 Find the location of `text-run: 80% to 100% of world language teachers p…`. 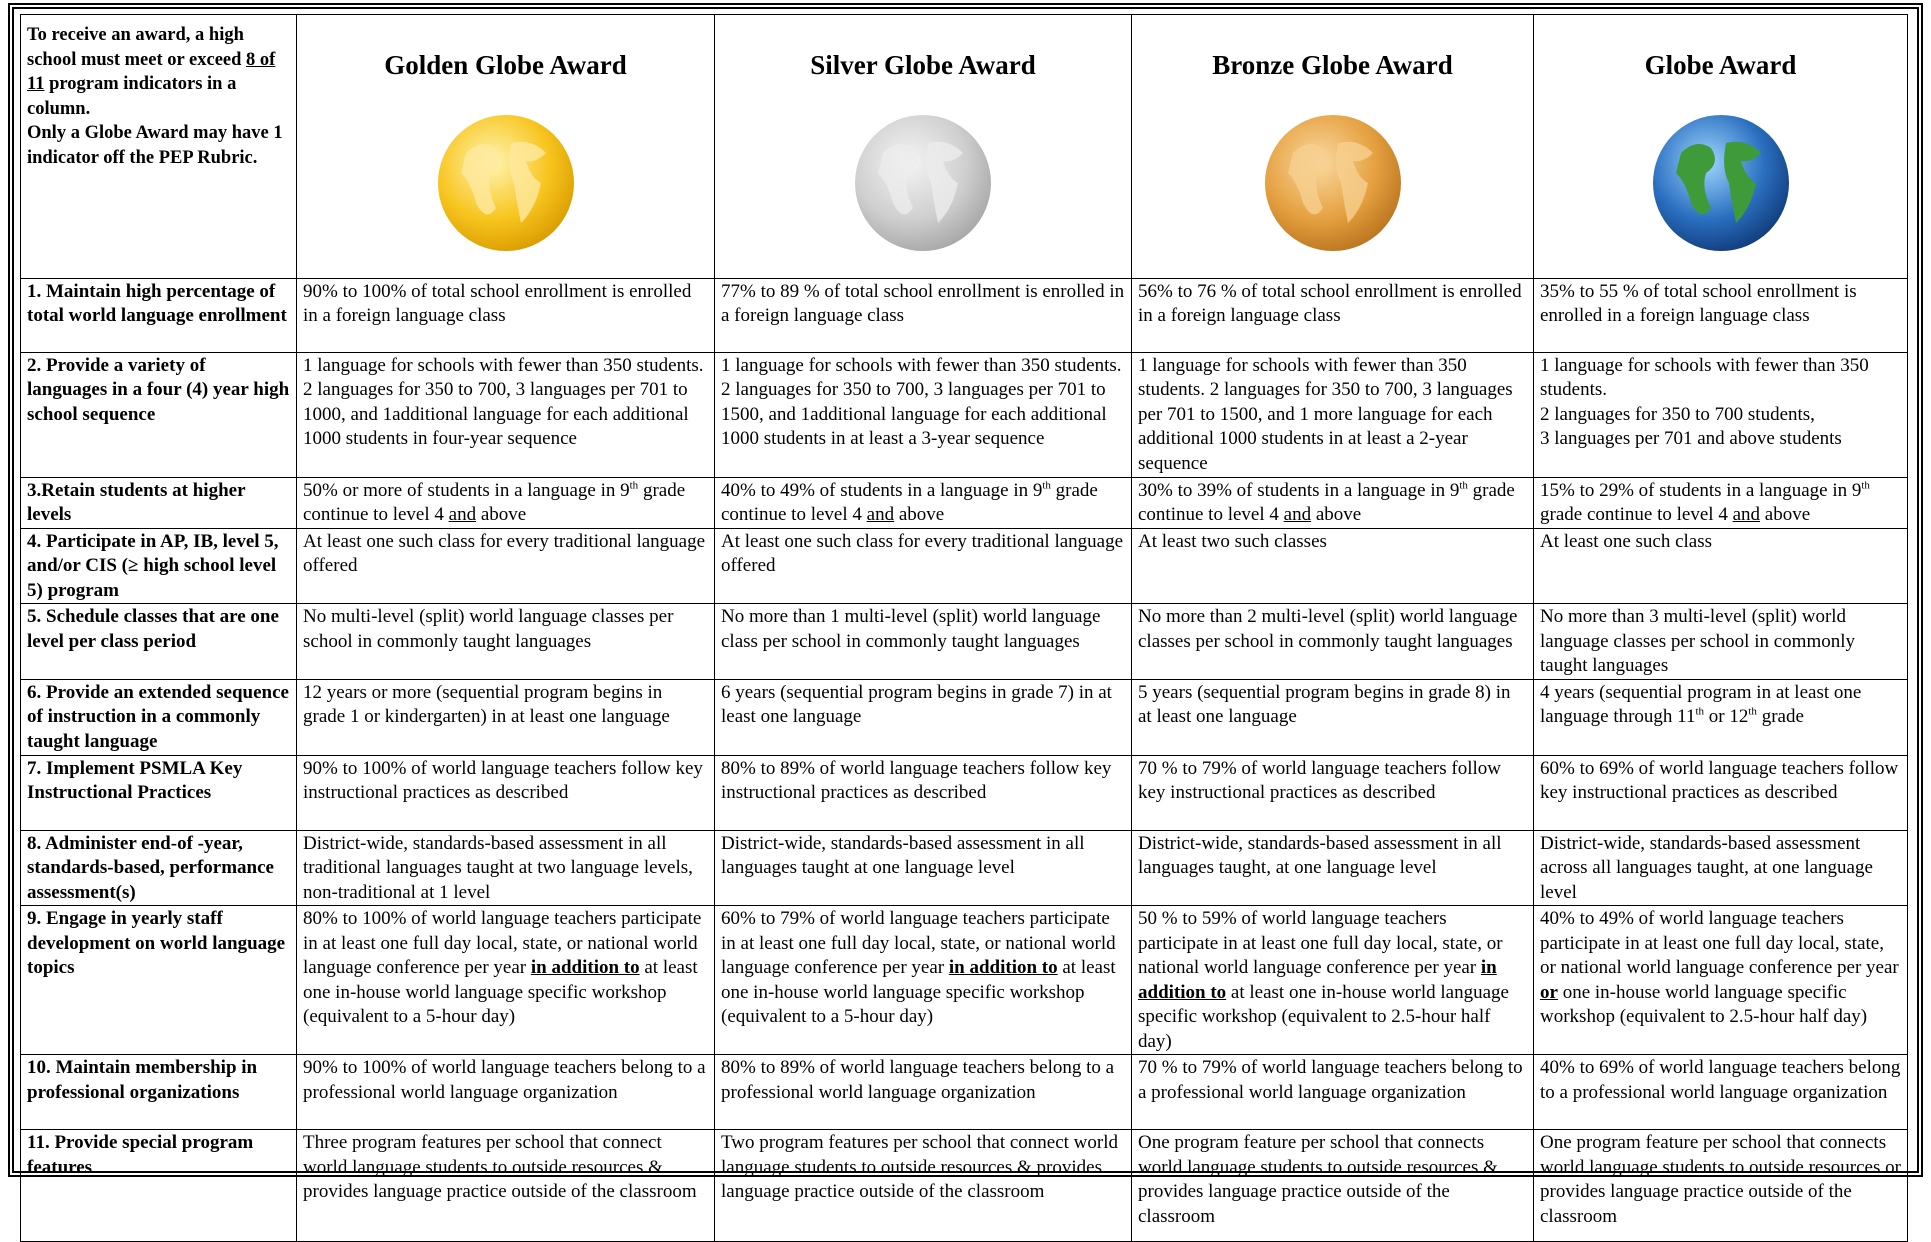

text-run: 80% to 100% of world language teachers p… is located at coordinates (502, 943).